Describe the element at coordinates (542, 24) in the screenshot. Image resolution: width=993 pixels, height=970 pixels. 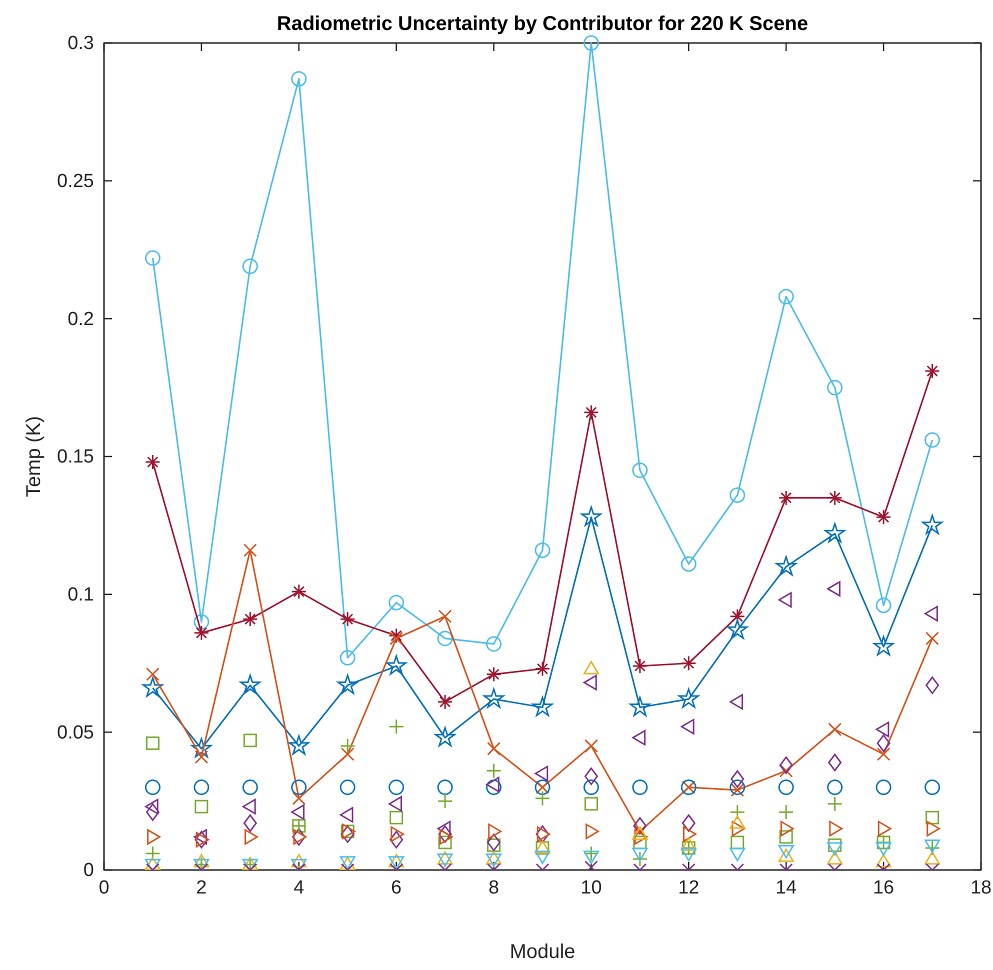
I see `chart-title: Radiometric Uncertainty by Contributor for 220 K Scene` at that location.